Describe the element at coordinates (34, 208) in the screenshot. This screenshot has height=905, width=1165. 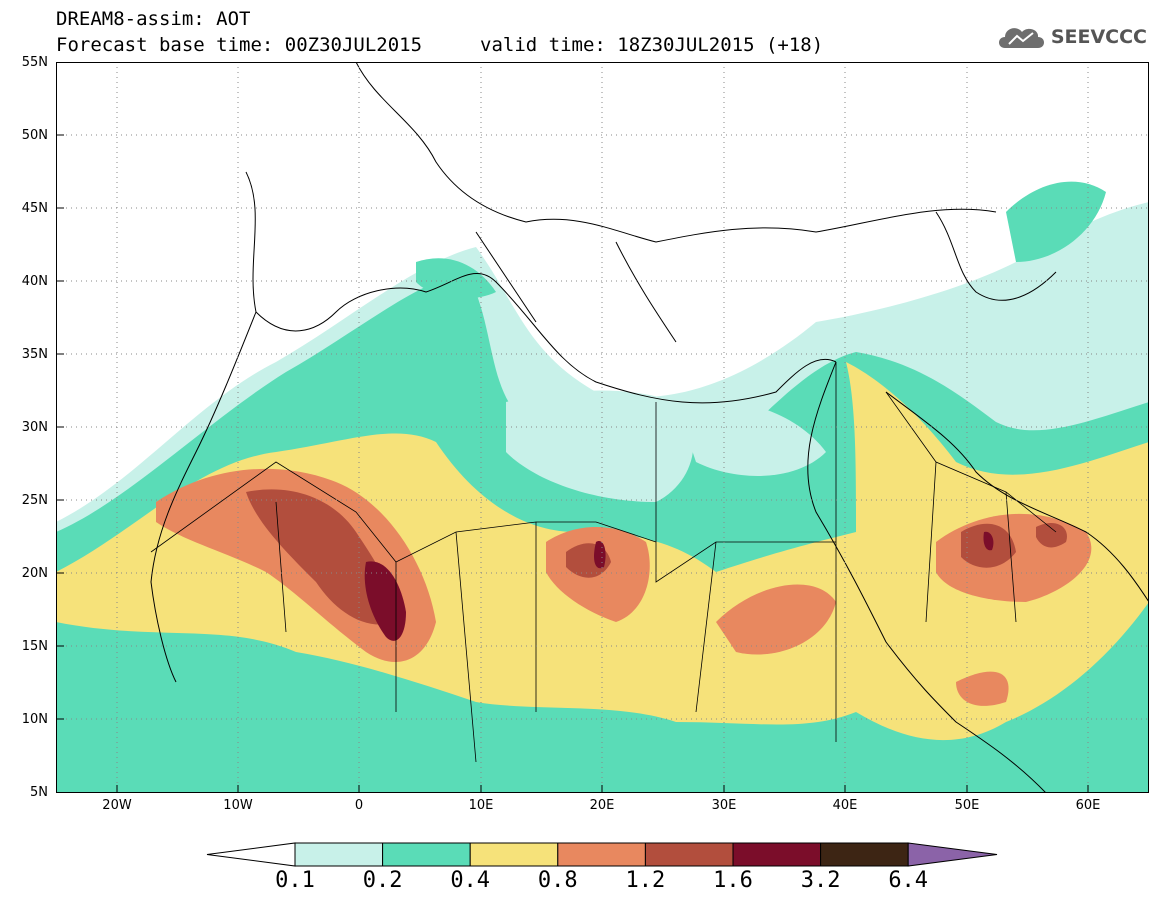
I see `lat-label: 45N` at that location.